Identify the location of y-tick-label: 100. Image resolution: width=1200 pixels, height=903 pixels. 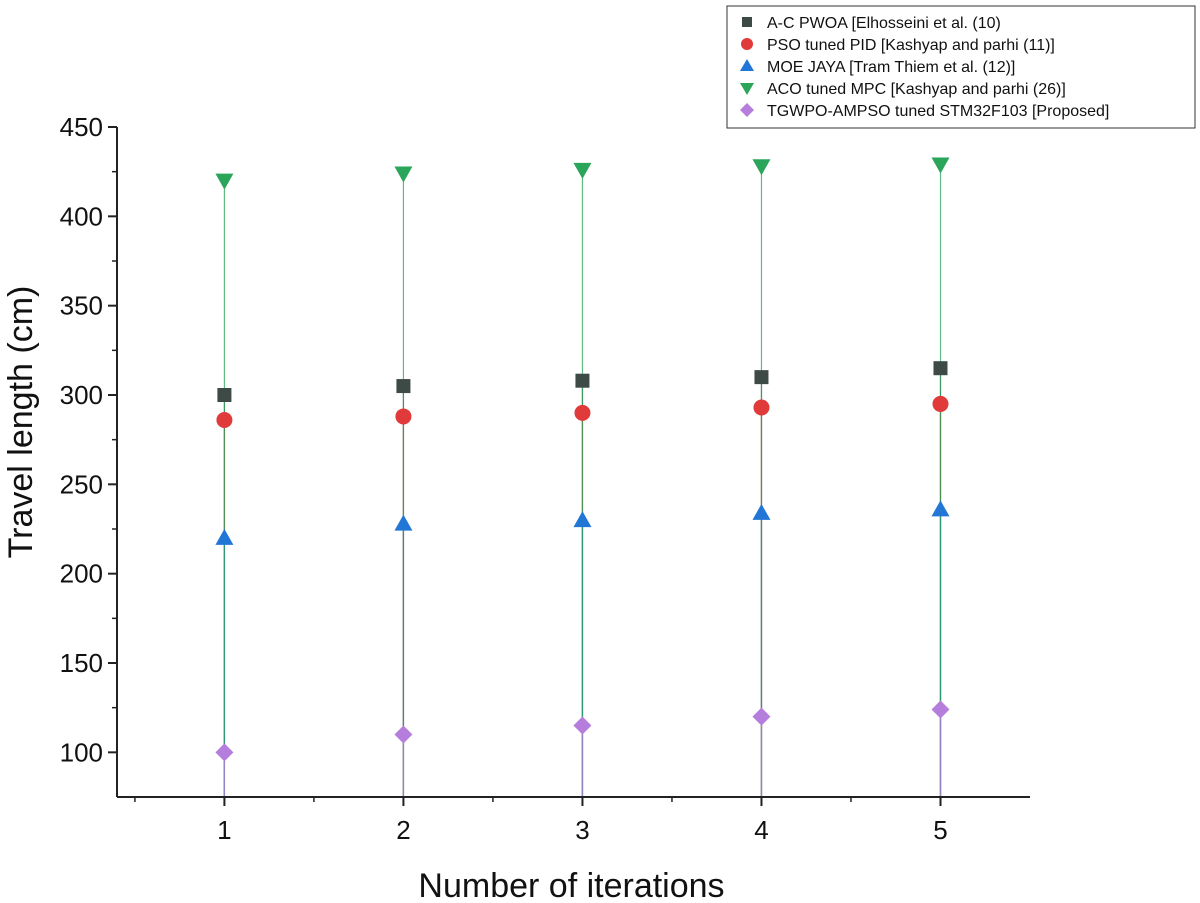
(81, 752).